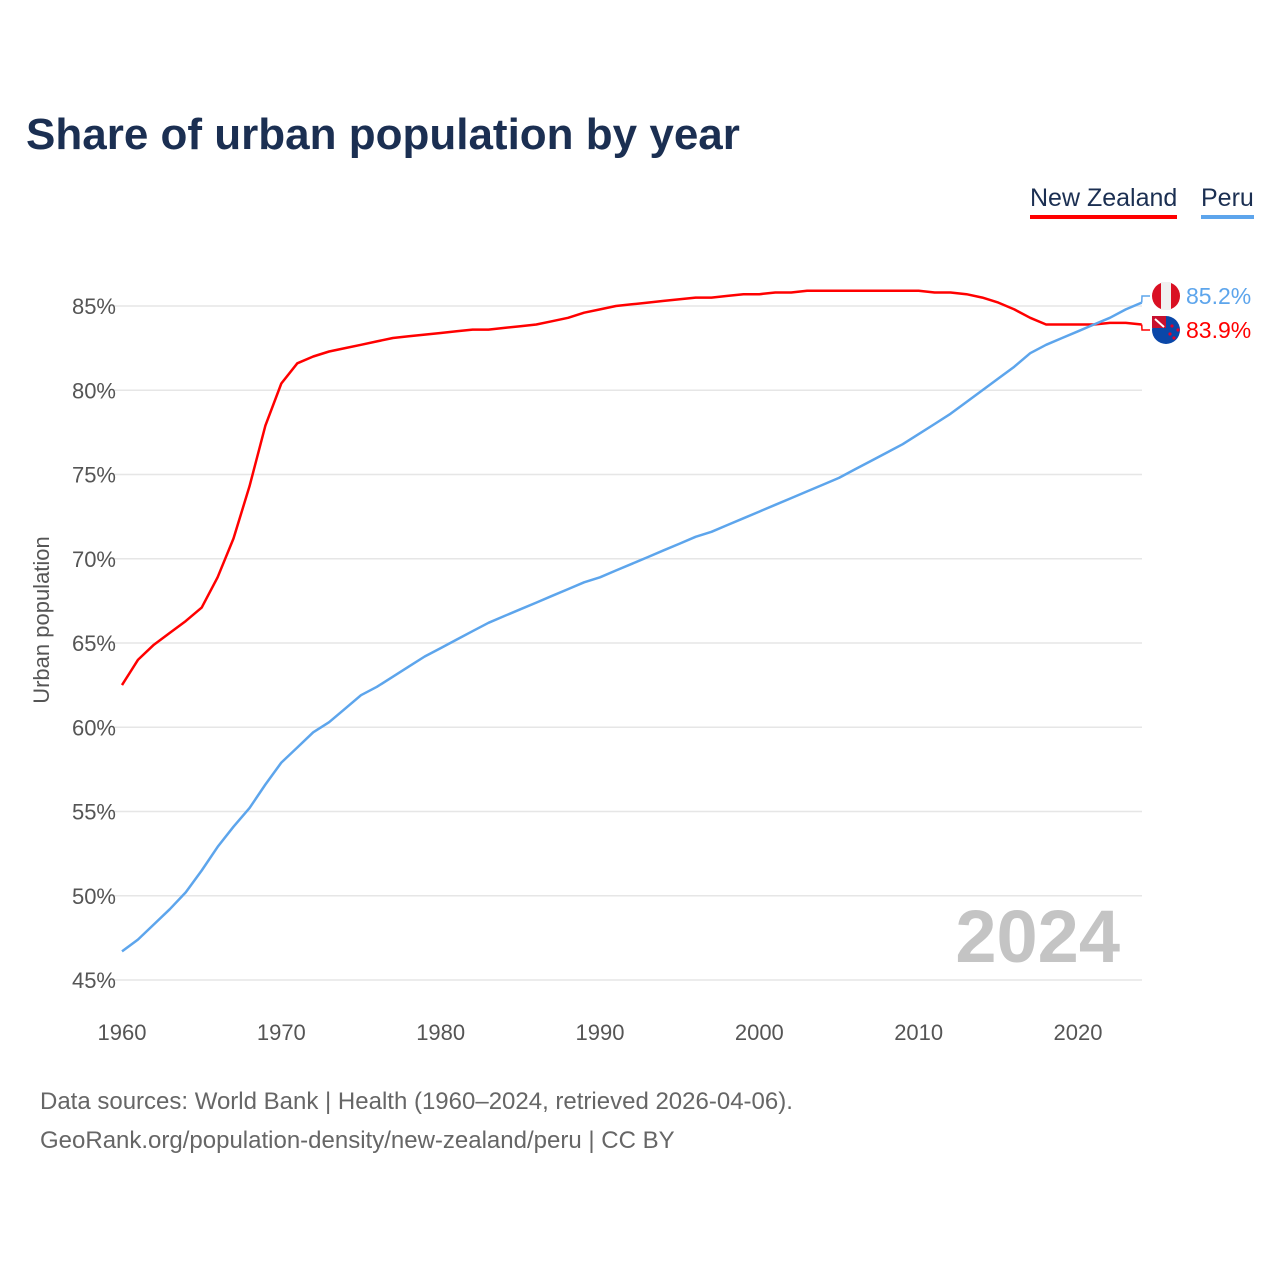 The width and height of the screenshot is (1280, 1280). What do you see at coordinates (94, 559) in the screenshot?
I see `y-tick-label: 70%` at bounding box center [94, 559].